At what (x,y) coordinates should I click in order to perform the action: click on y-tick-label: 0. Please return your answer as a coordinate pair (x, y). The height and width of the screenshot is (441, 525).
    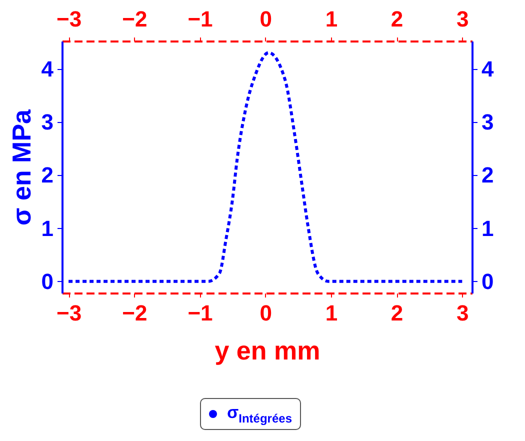
    Looking at the image, I should click on (47, 281).